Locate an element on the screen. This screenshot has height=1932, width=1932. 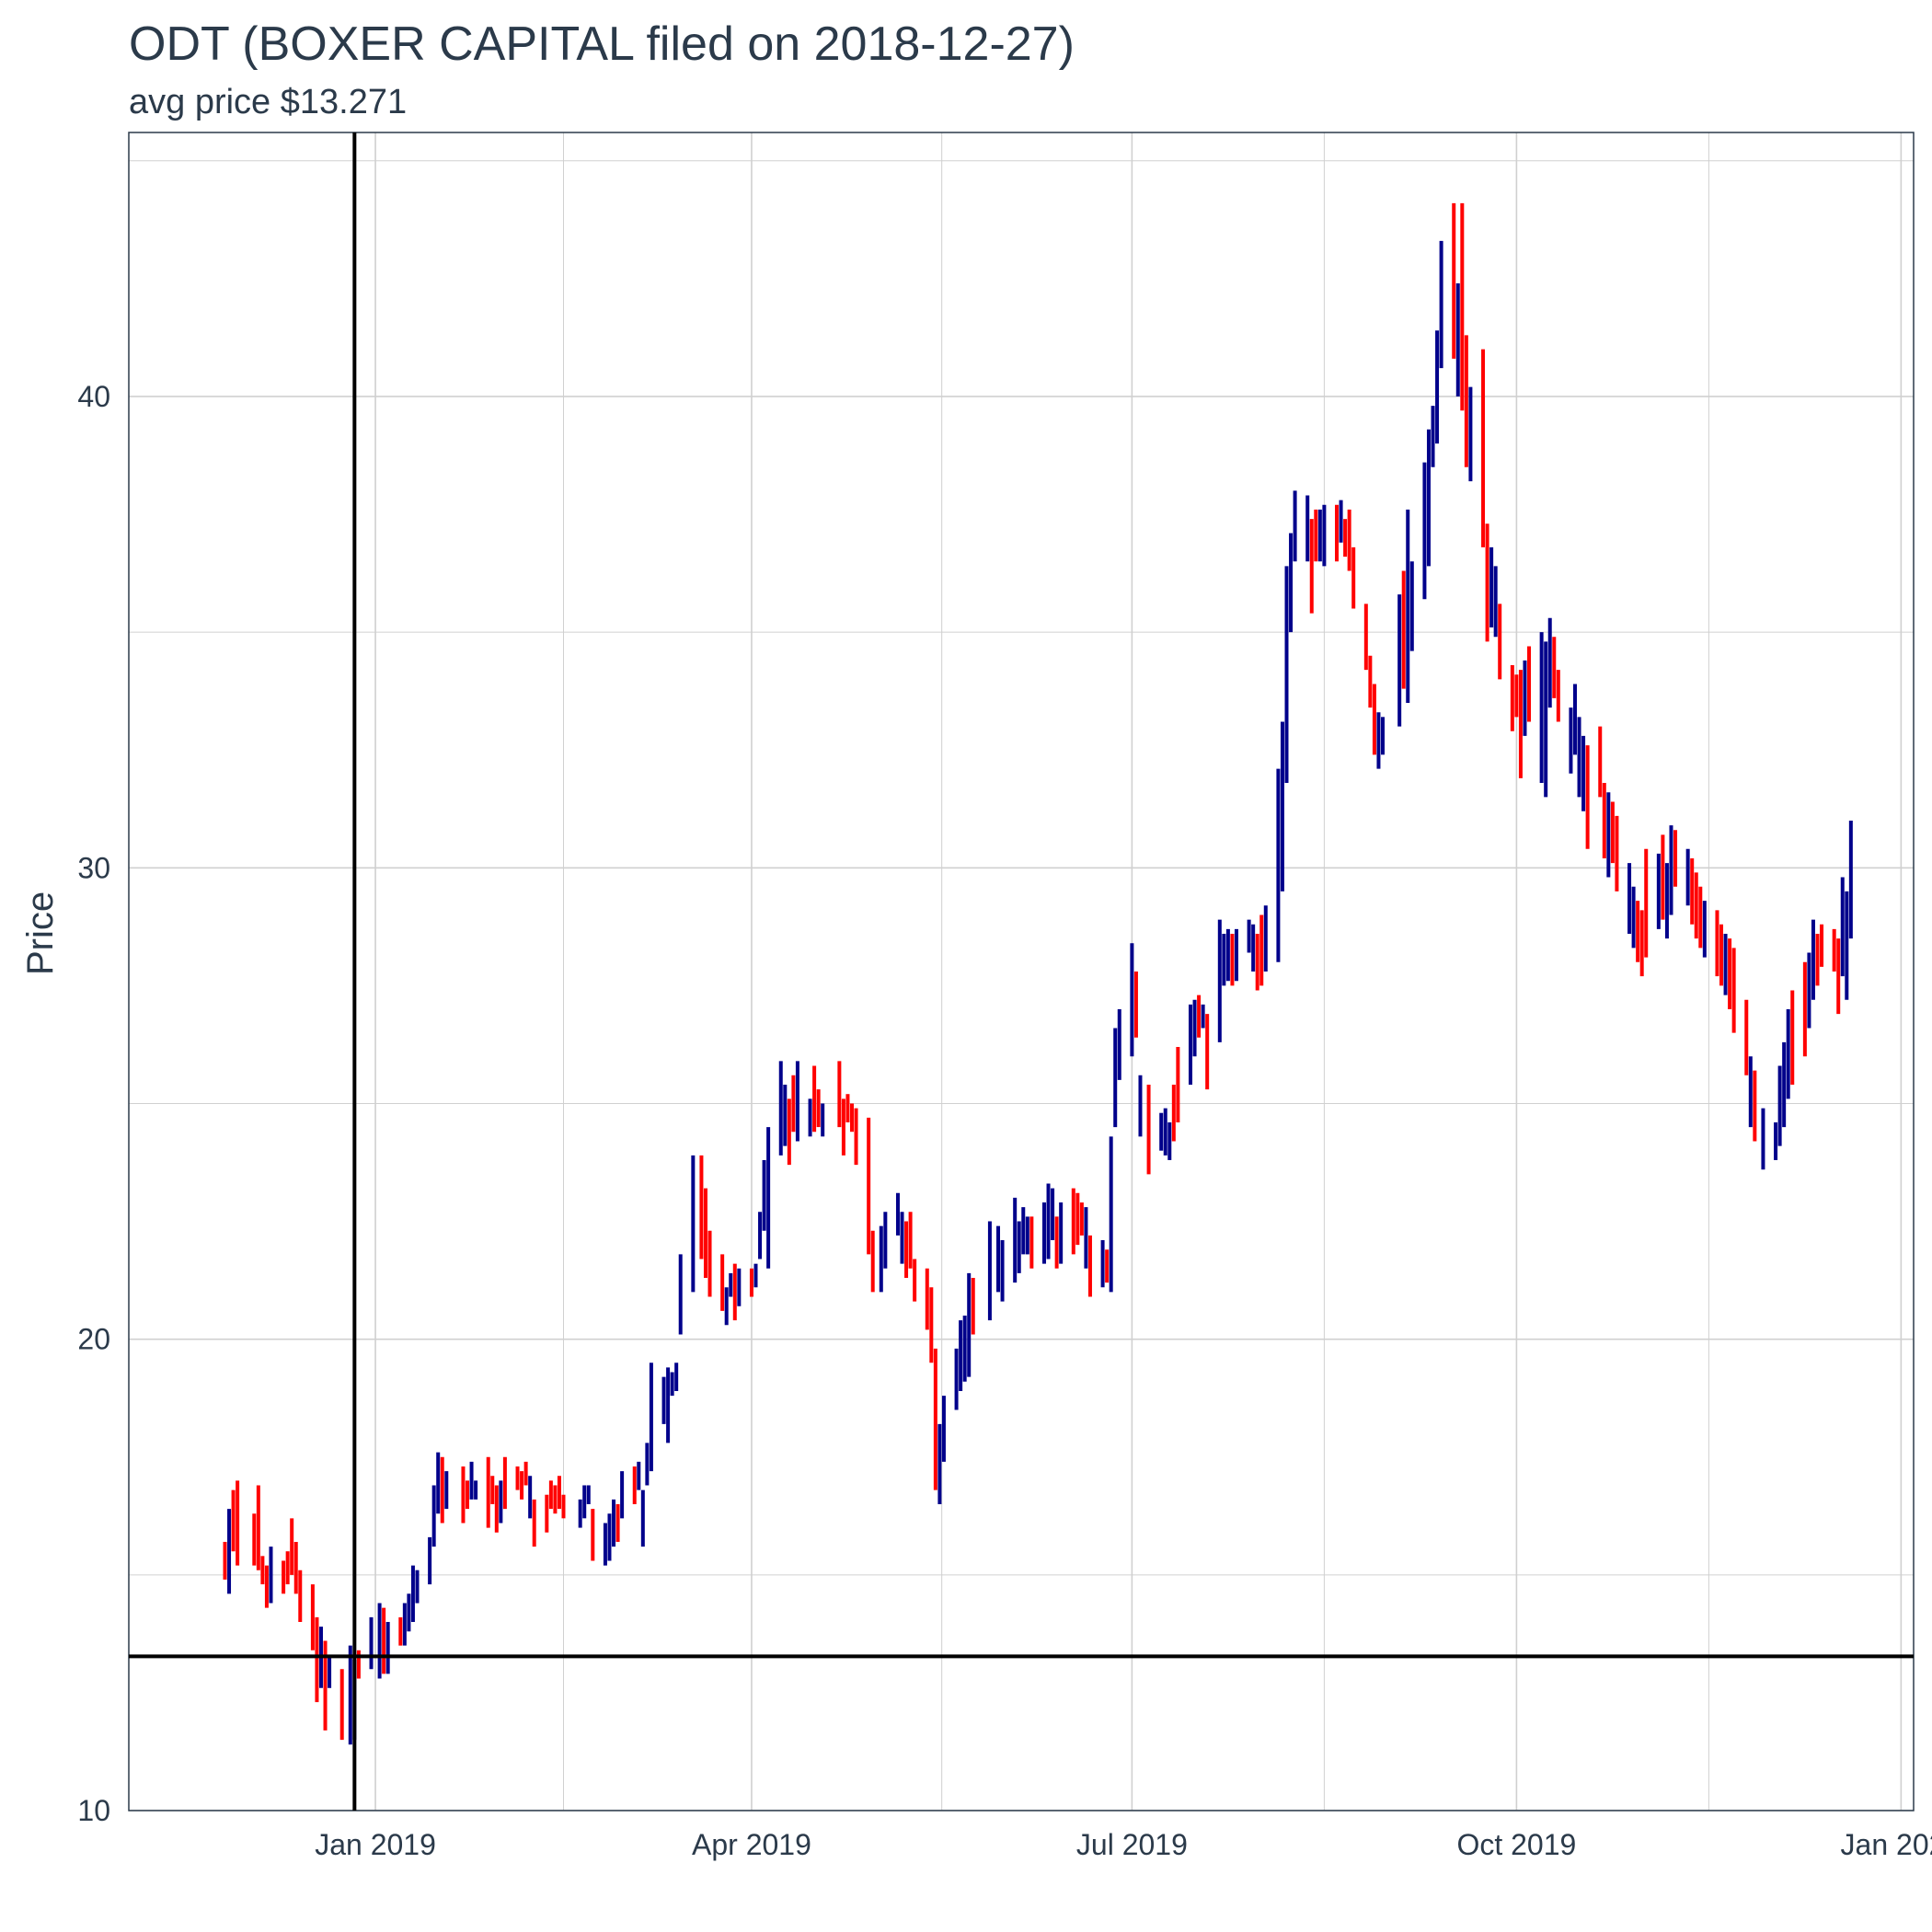
y-tick-label: 10 is located at coordinates (93, 1810).